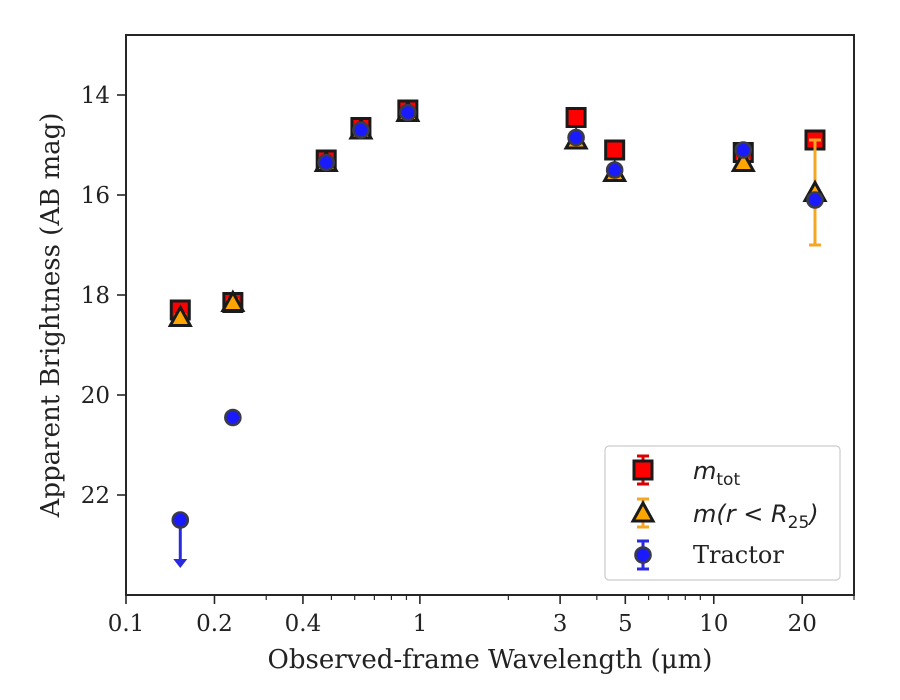 The image size is (900, 700). Describe the element at coordinates (180, 563) in the screenshot. I see `upper-limit-arrowhead` at that location.